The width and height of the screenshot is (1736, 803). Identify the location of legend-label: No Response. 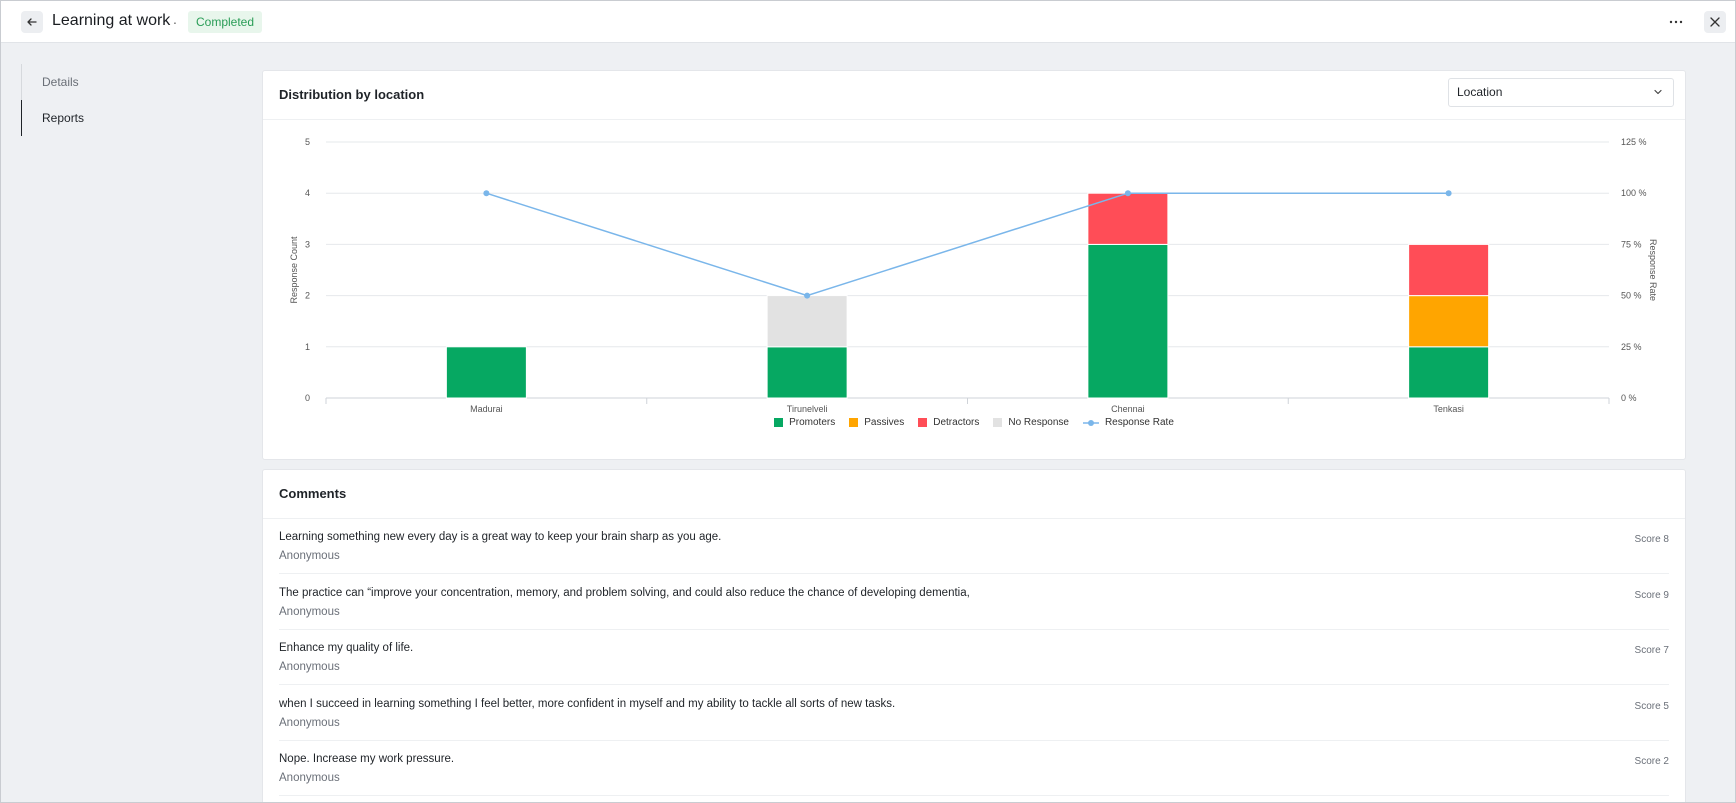
(1038, 422).